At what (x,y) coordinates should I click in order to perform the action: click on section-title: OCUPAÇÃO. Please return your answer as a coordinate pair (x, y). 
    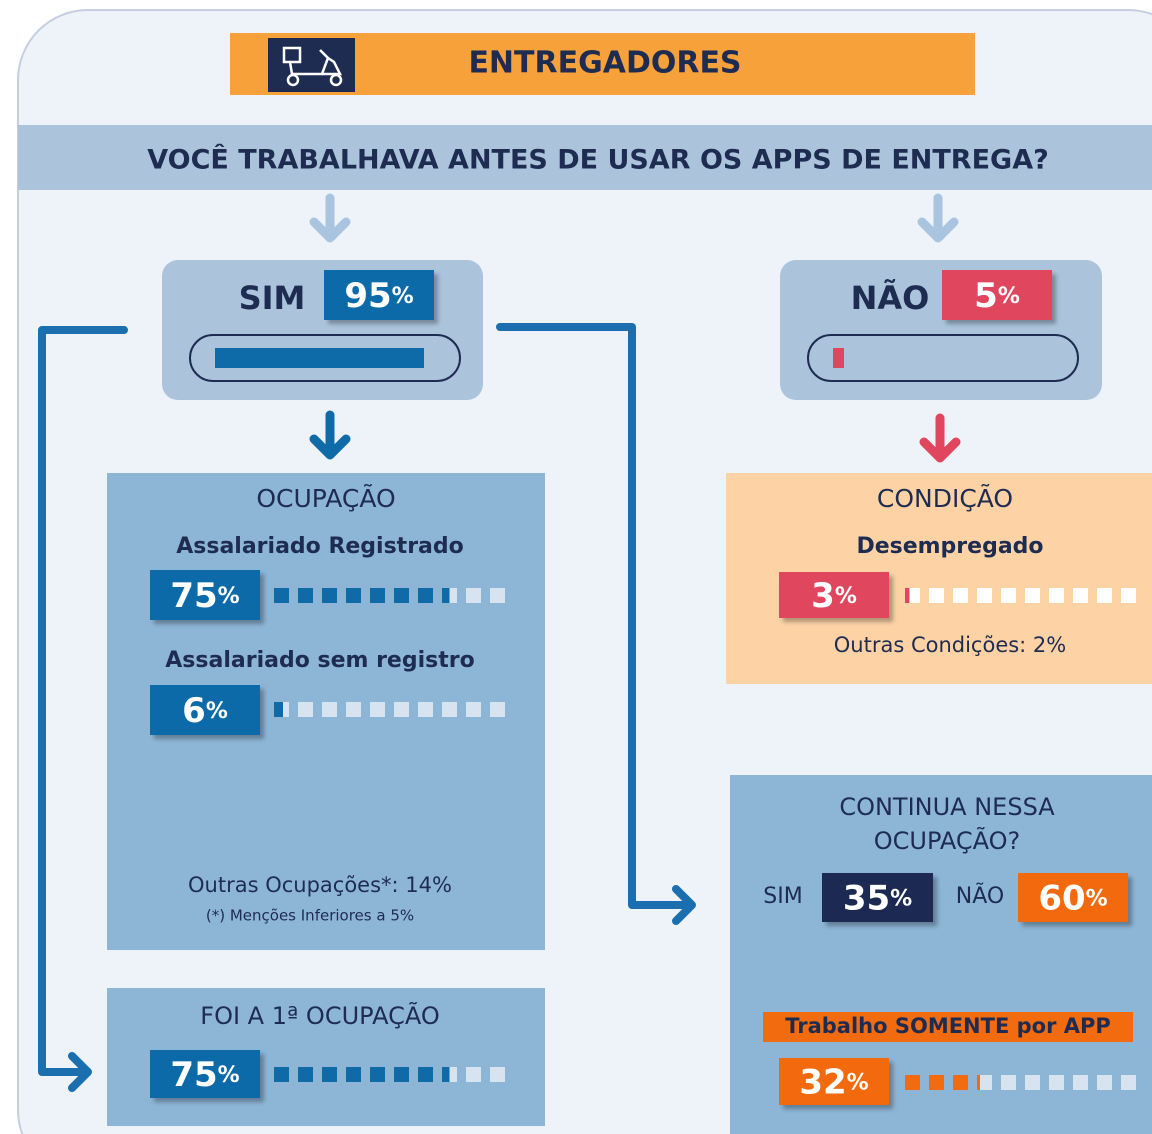
    Looking at the image, I should click on (325, 498).